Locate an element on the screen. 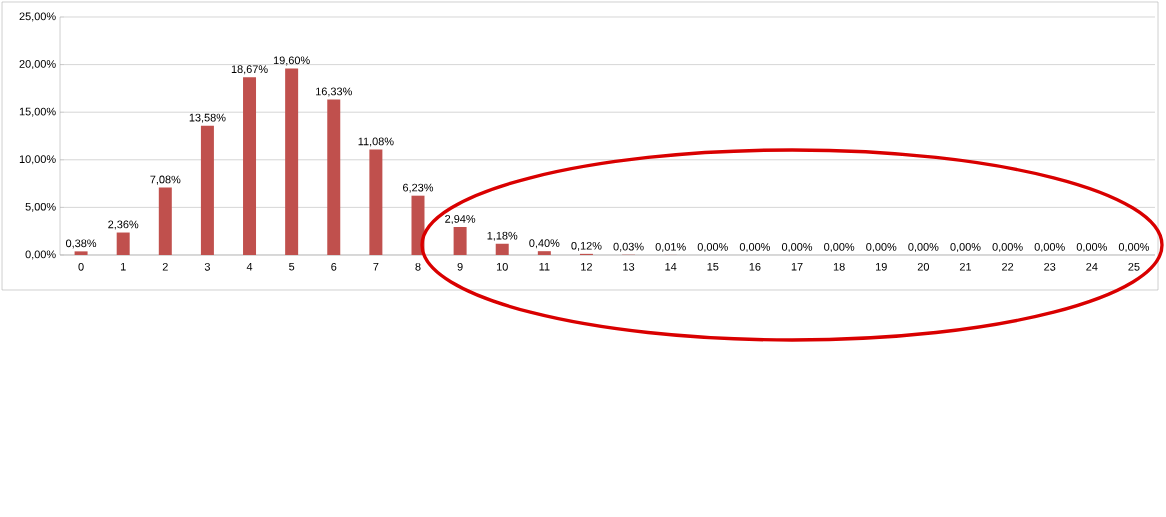 This screenshot has width=1166, height=517. x-tick-label: 22 is located at coordinates (1008, 266).